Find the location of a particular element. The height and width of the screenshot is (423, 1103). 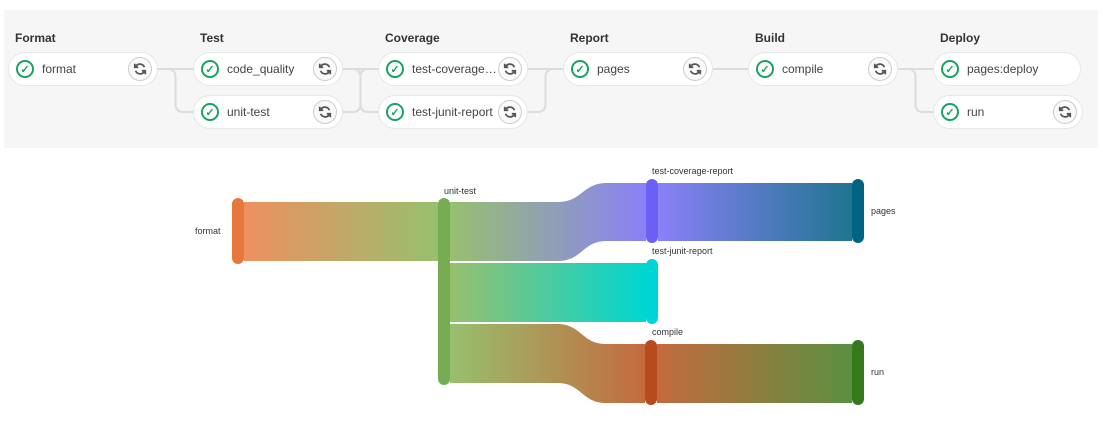

job-compile: ✓ compile is located at coordinates (823, 69).